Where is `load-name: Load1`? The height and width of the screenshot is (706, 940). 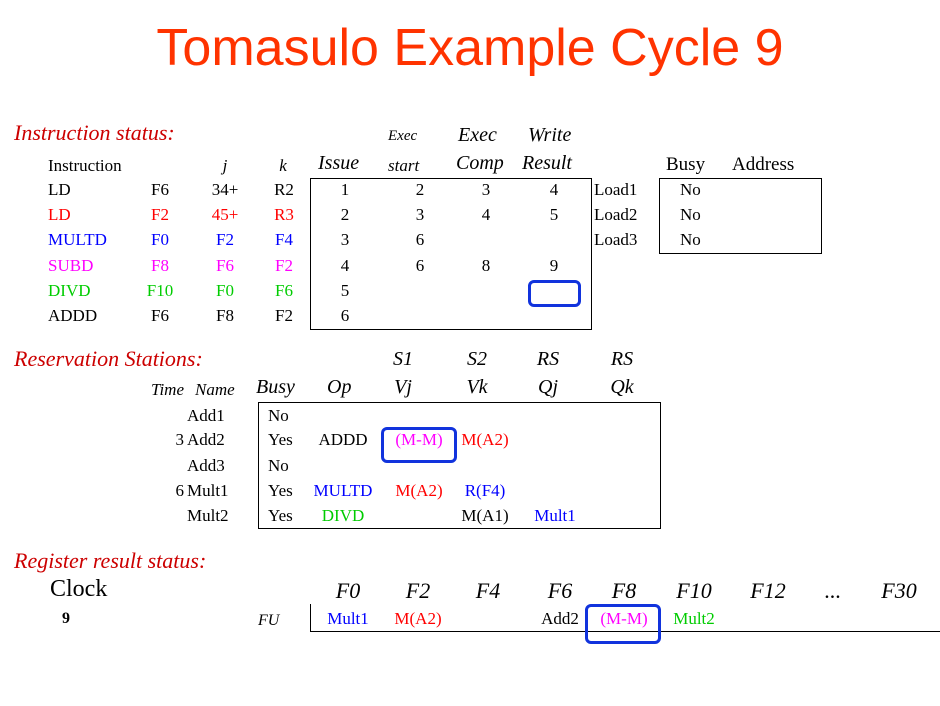 load-name: Load1 is located at coordinates (616, 189).